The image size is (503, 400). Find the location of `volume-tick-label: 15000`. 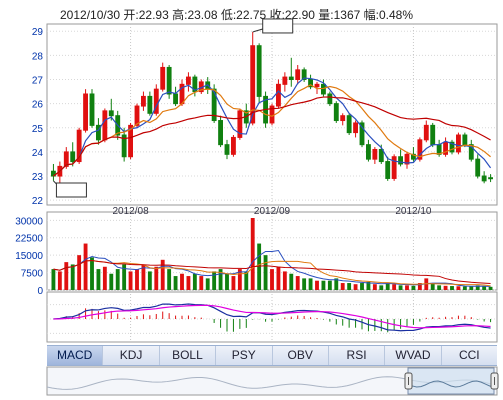

volume-tick-label: 15000 is located at coordinates (29, 256).